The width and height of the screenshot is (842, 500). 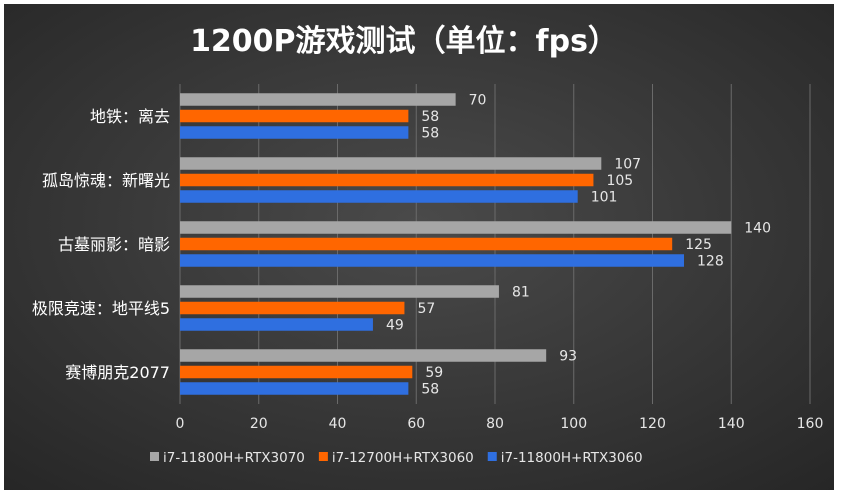 What do you see at coordinates (627, 164) in the screenshot?
I see `data-label: 107` at bounding box center [627, 164].